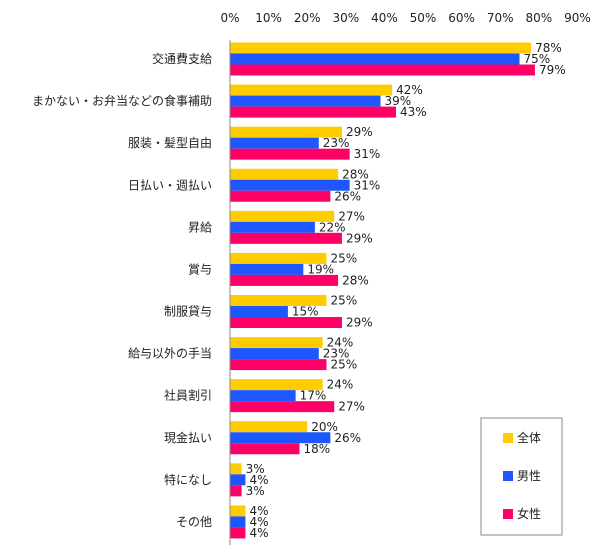  Describe the element at coordinates (182, 58) in the screenshot. I see `category-label: 交通費支給` at that location.